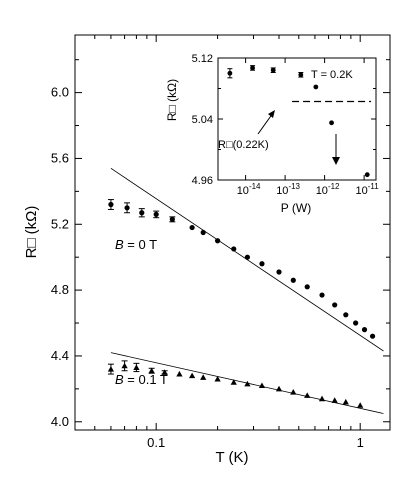  Describe the element at coordinates (374, 186) in the screenshot. I see `inset-x-tick-exponent: -11` at that location.